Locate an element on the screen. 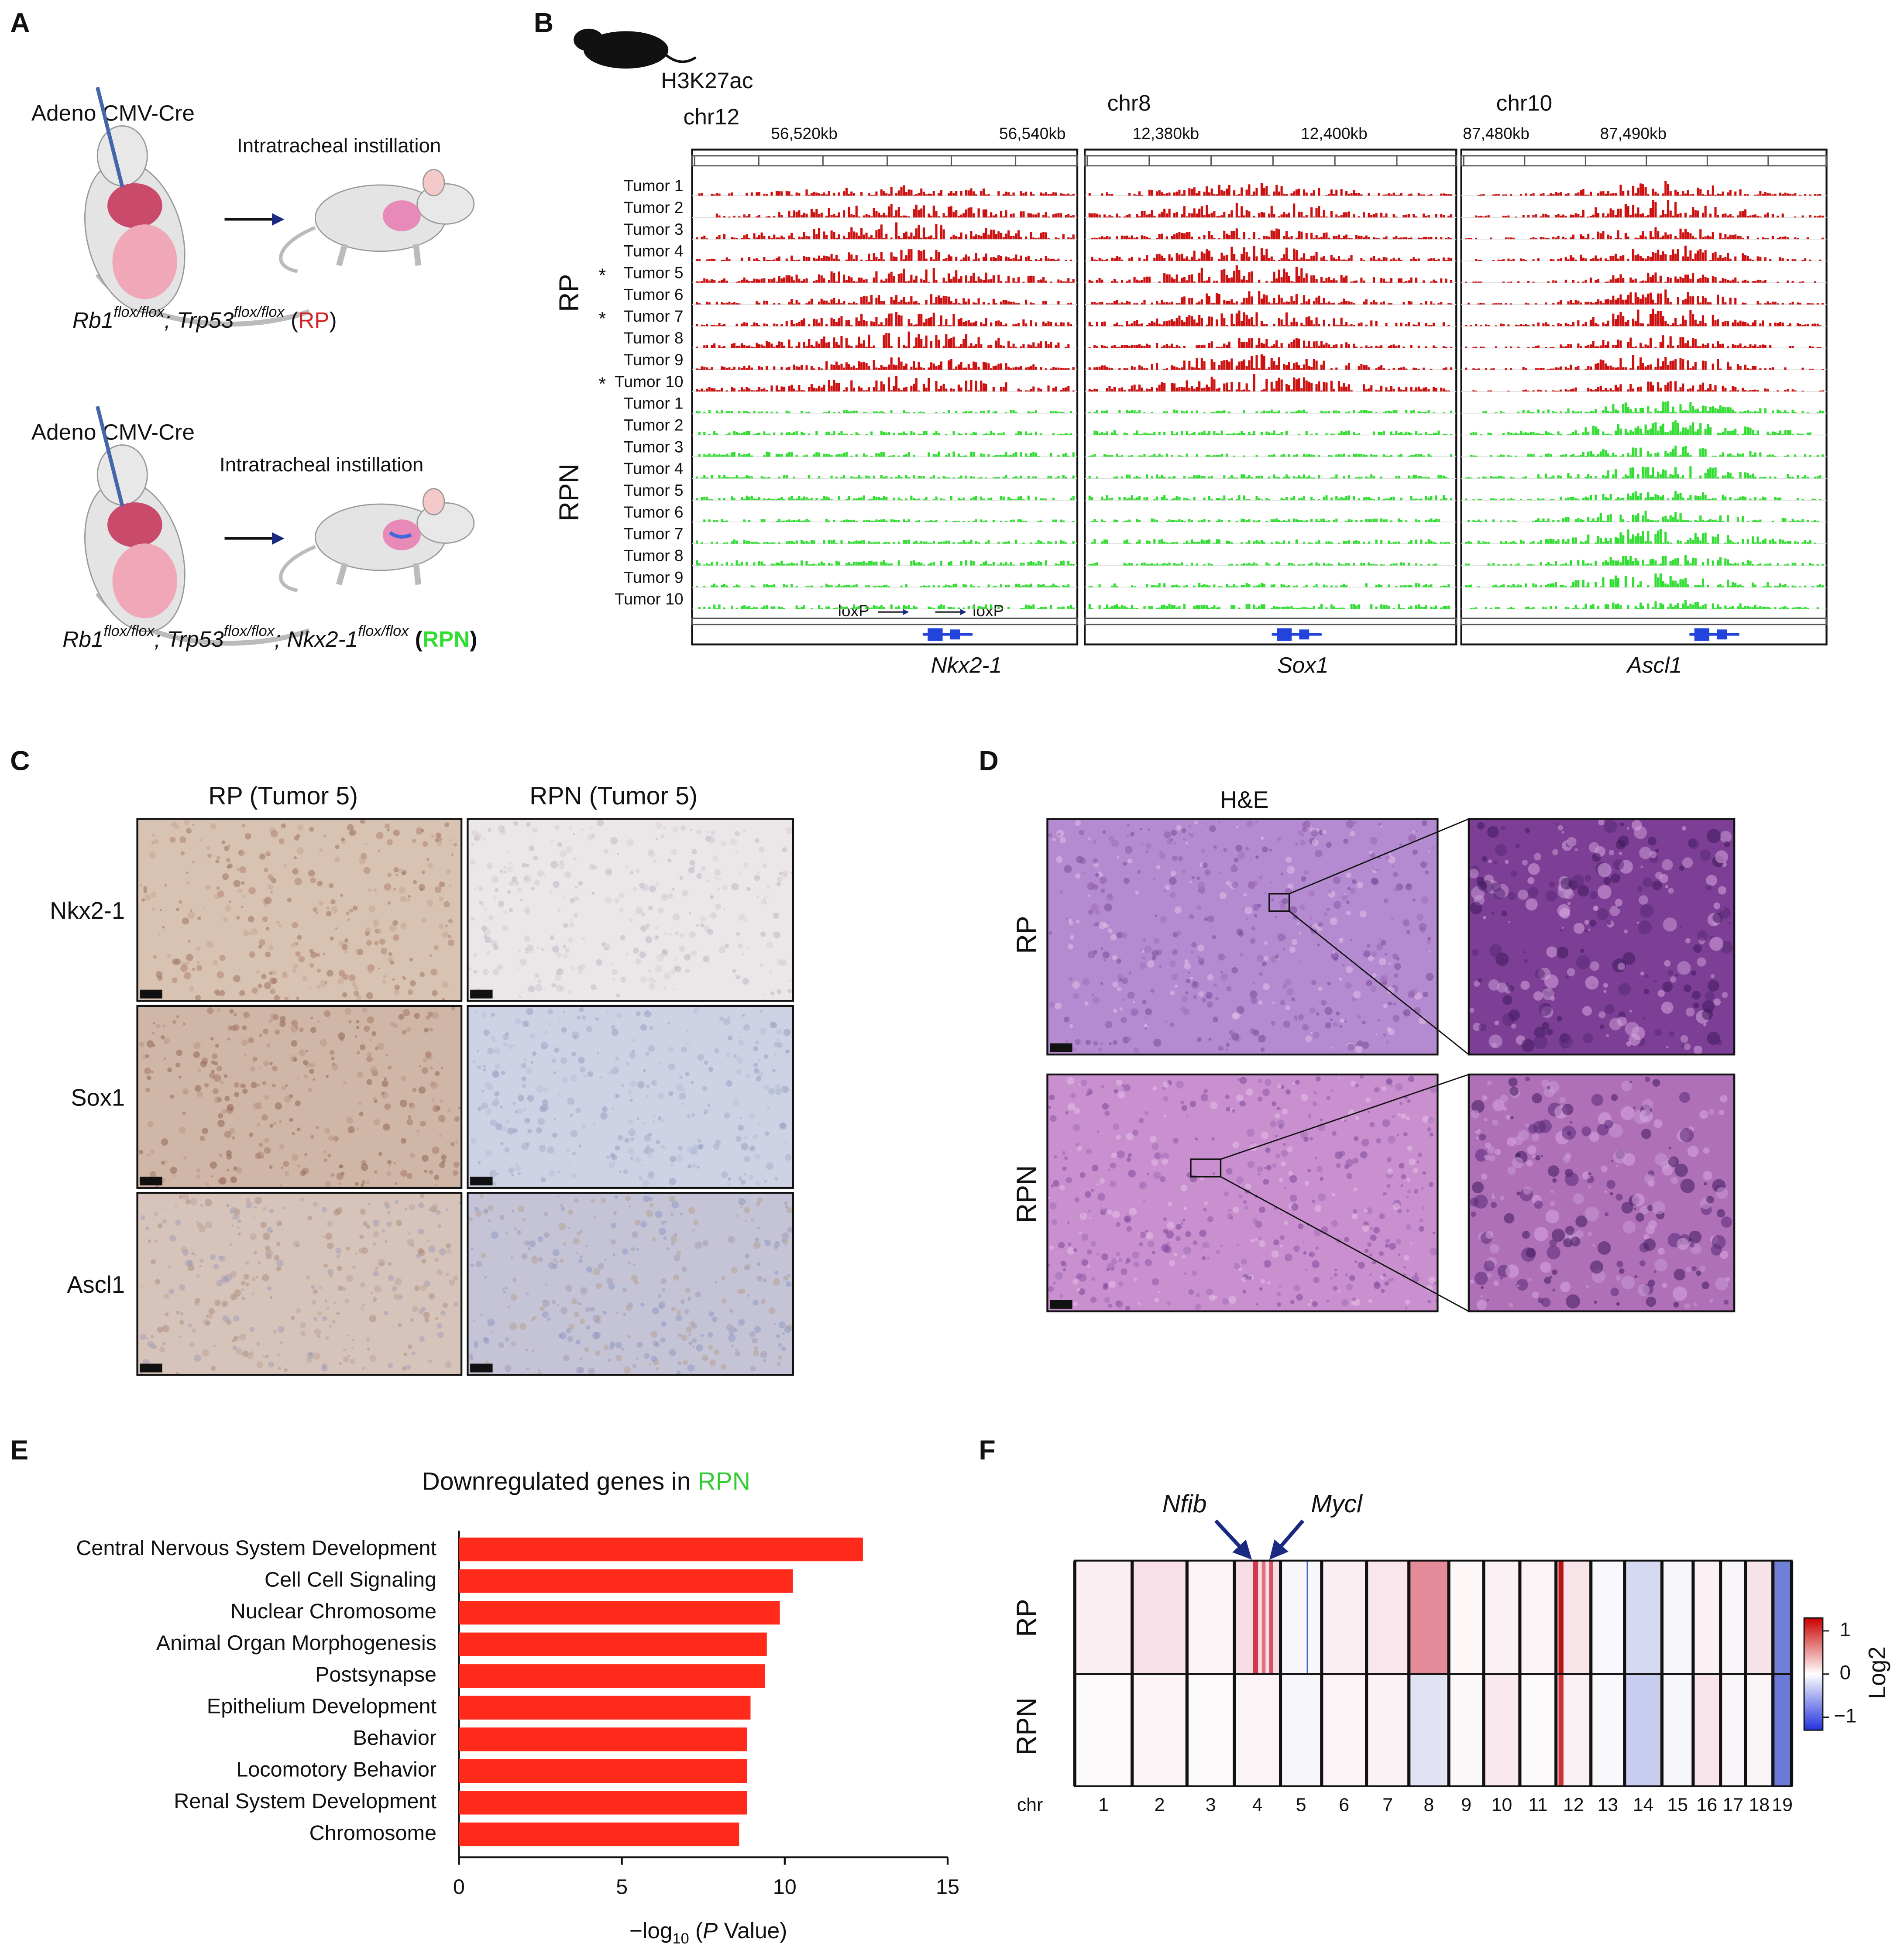  zoom-box is located at coordinates (1279, 902).